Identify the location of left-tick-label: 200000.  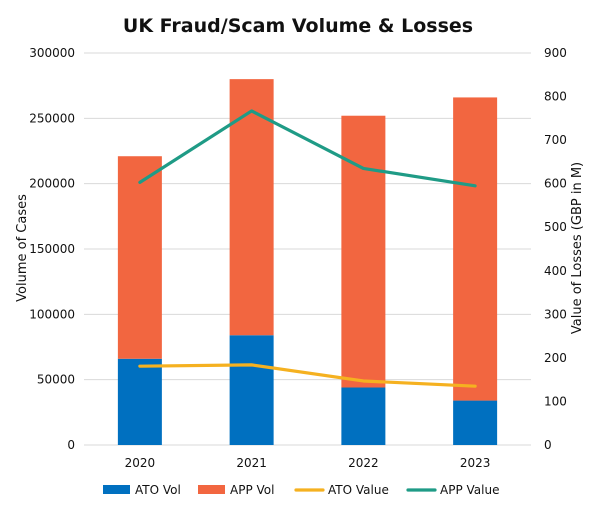
(52, 184).